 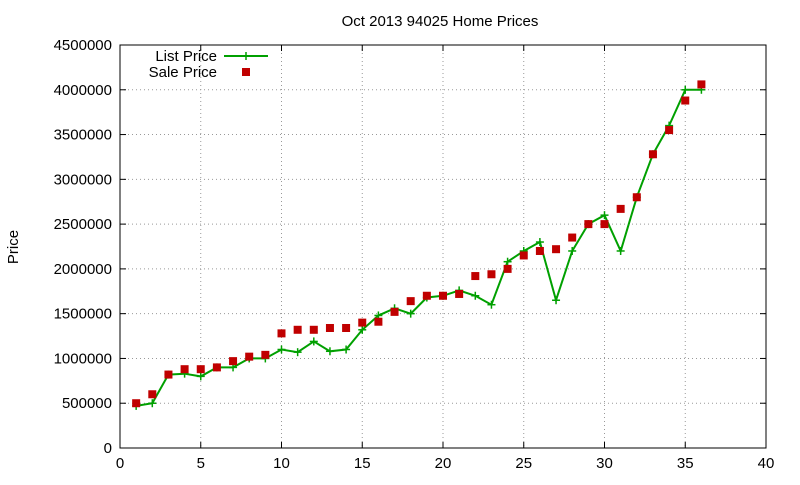 I want to click on x-tick-label: 40, so click(x=766, y=463).